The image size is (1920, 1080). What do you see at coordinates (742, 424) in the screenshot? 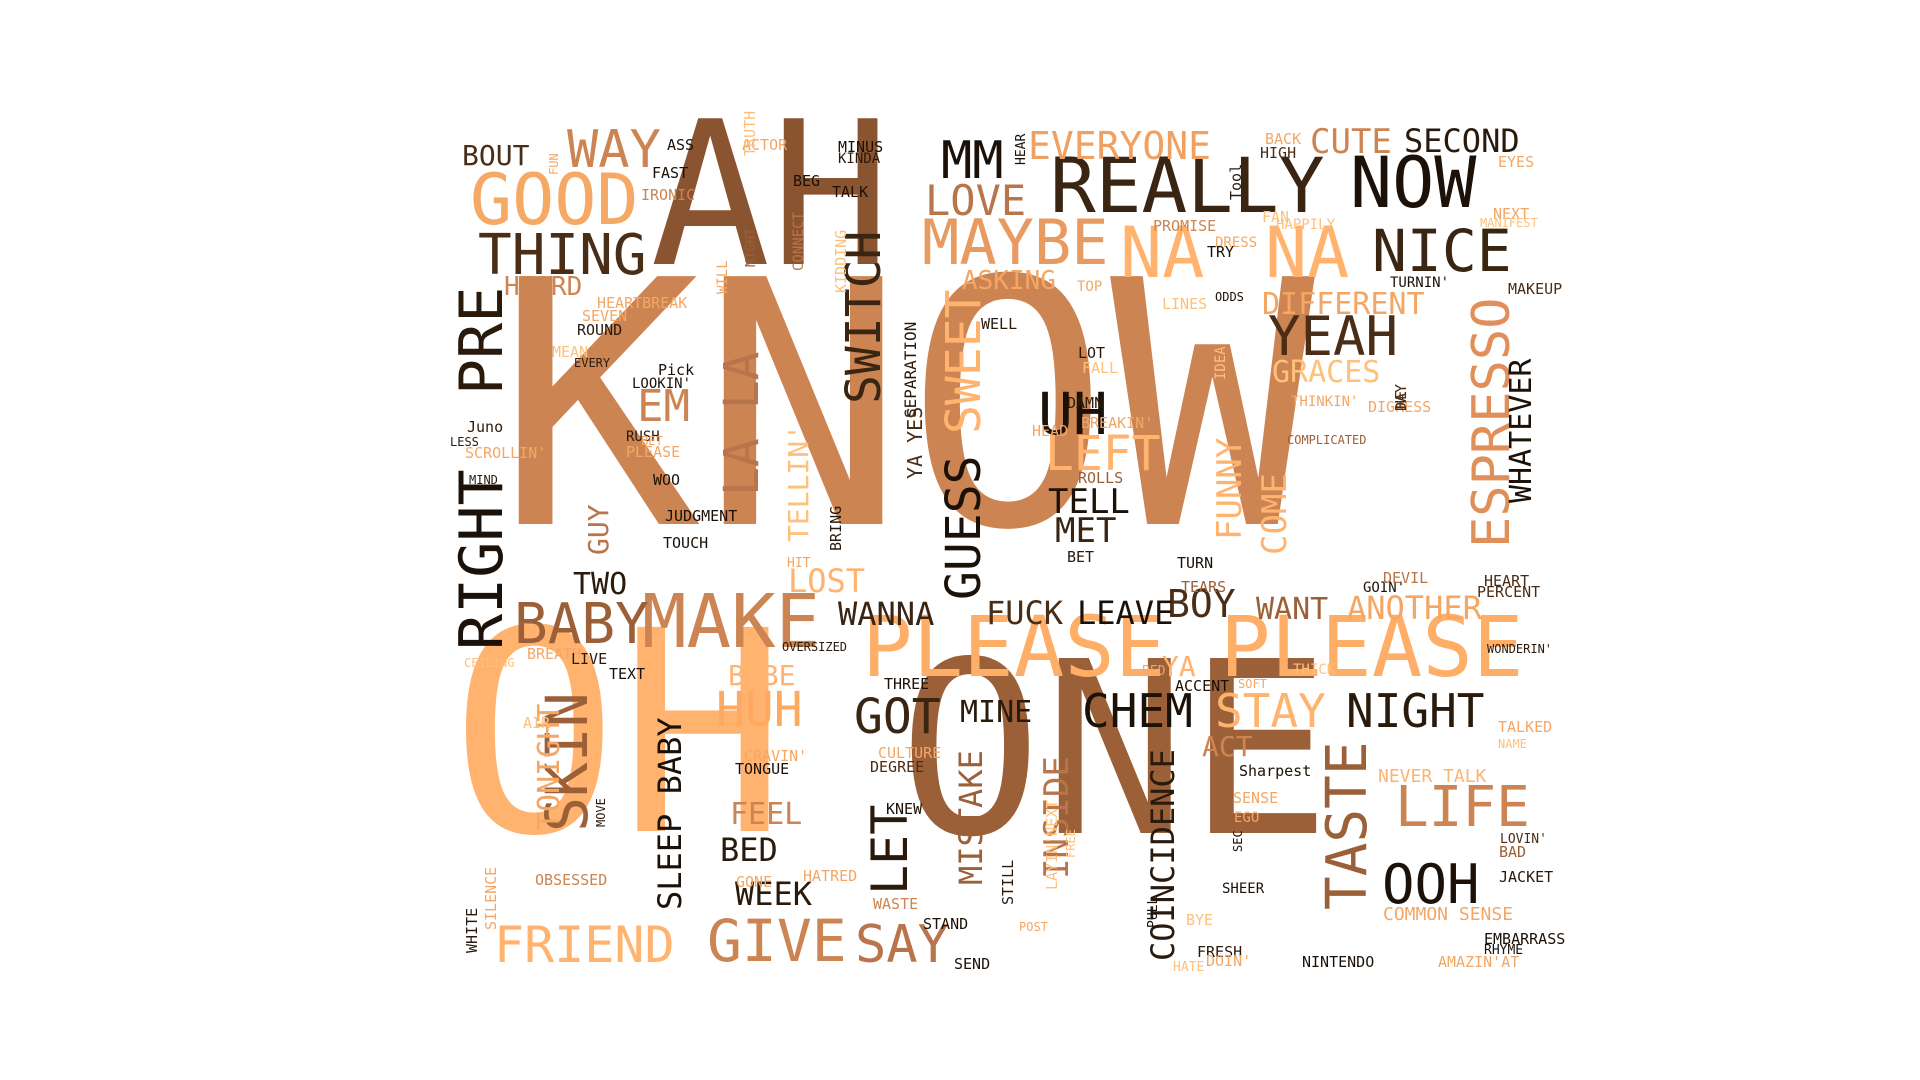
I see `cloud-word: LA LA` at bounding box center [742, 424].